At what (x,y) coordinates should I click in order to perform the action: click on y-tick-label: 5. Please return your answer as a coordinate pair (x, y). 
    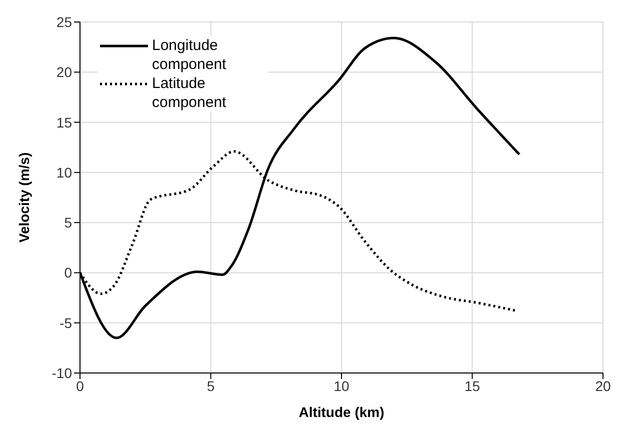
    Looking at the image, I should click on (68, 222).